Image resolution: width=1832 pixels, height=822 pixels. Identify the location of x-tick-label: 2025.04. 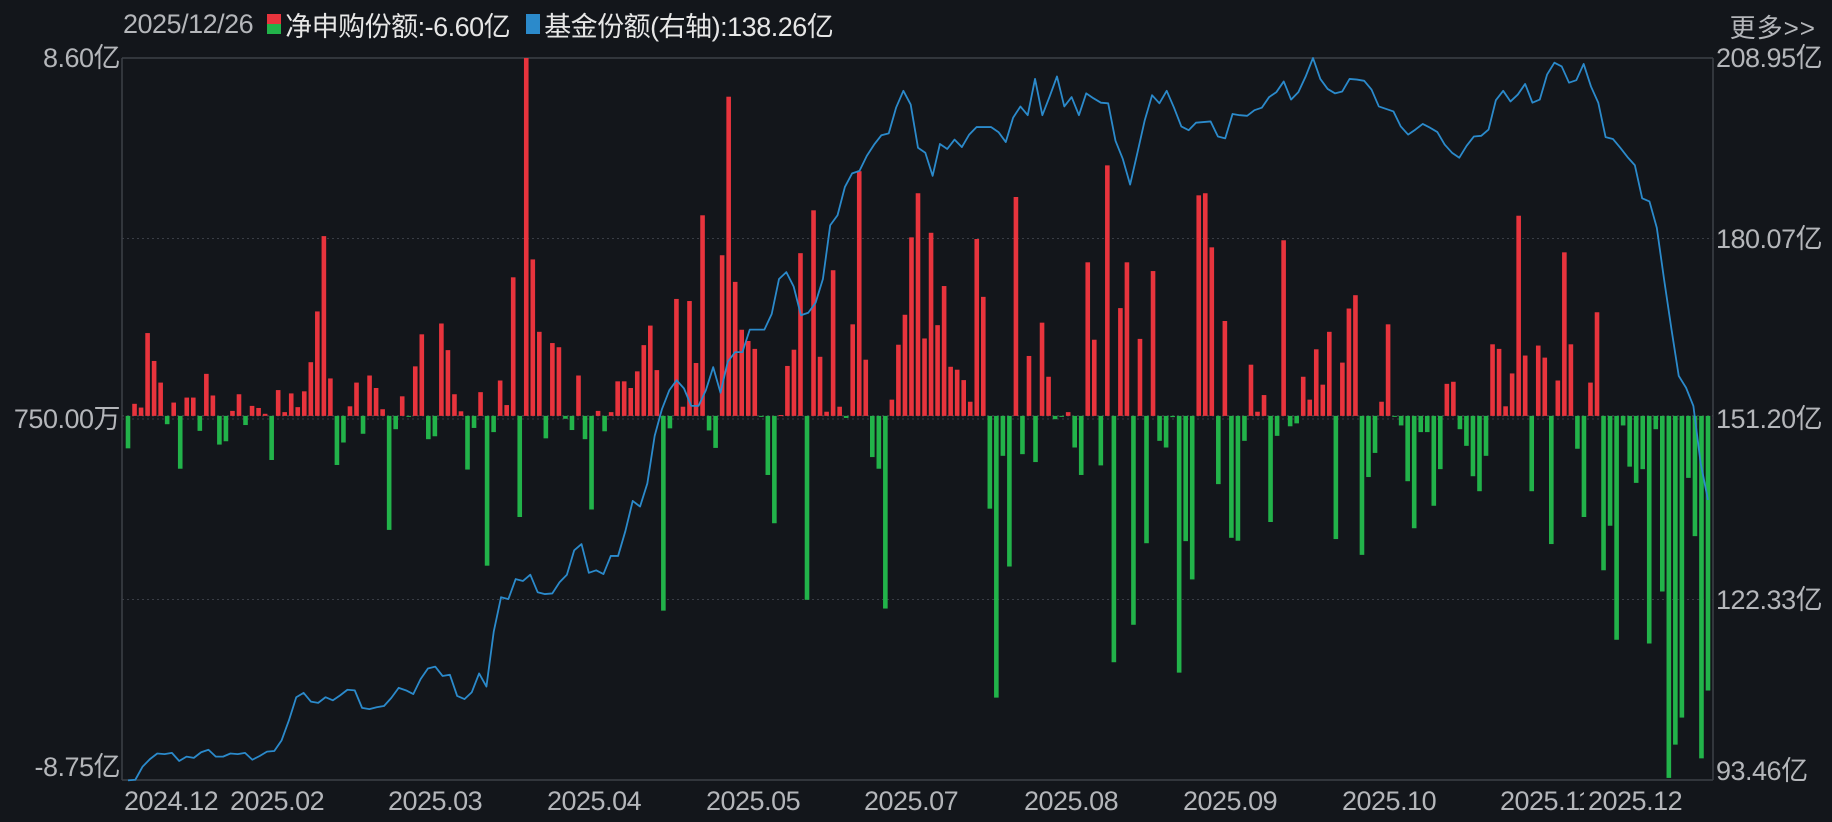
(594, 801).